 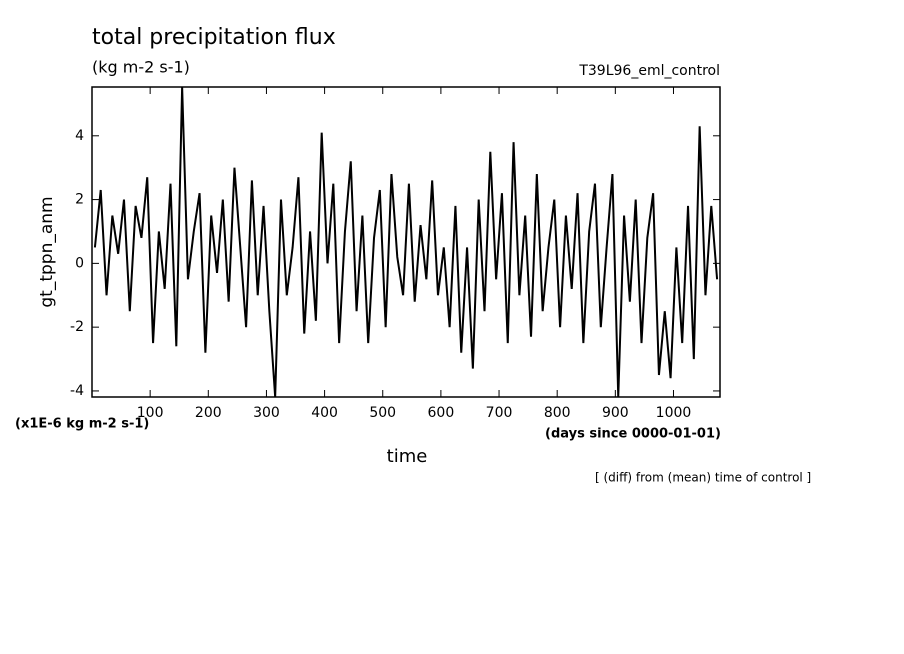 What do you see at coordinates (615, 413) in the screenshot?
I see `x-tick-label: 900` at bounding box center [615, 413].